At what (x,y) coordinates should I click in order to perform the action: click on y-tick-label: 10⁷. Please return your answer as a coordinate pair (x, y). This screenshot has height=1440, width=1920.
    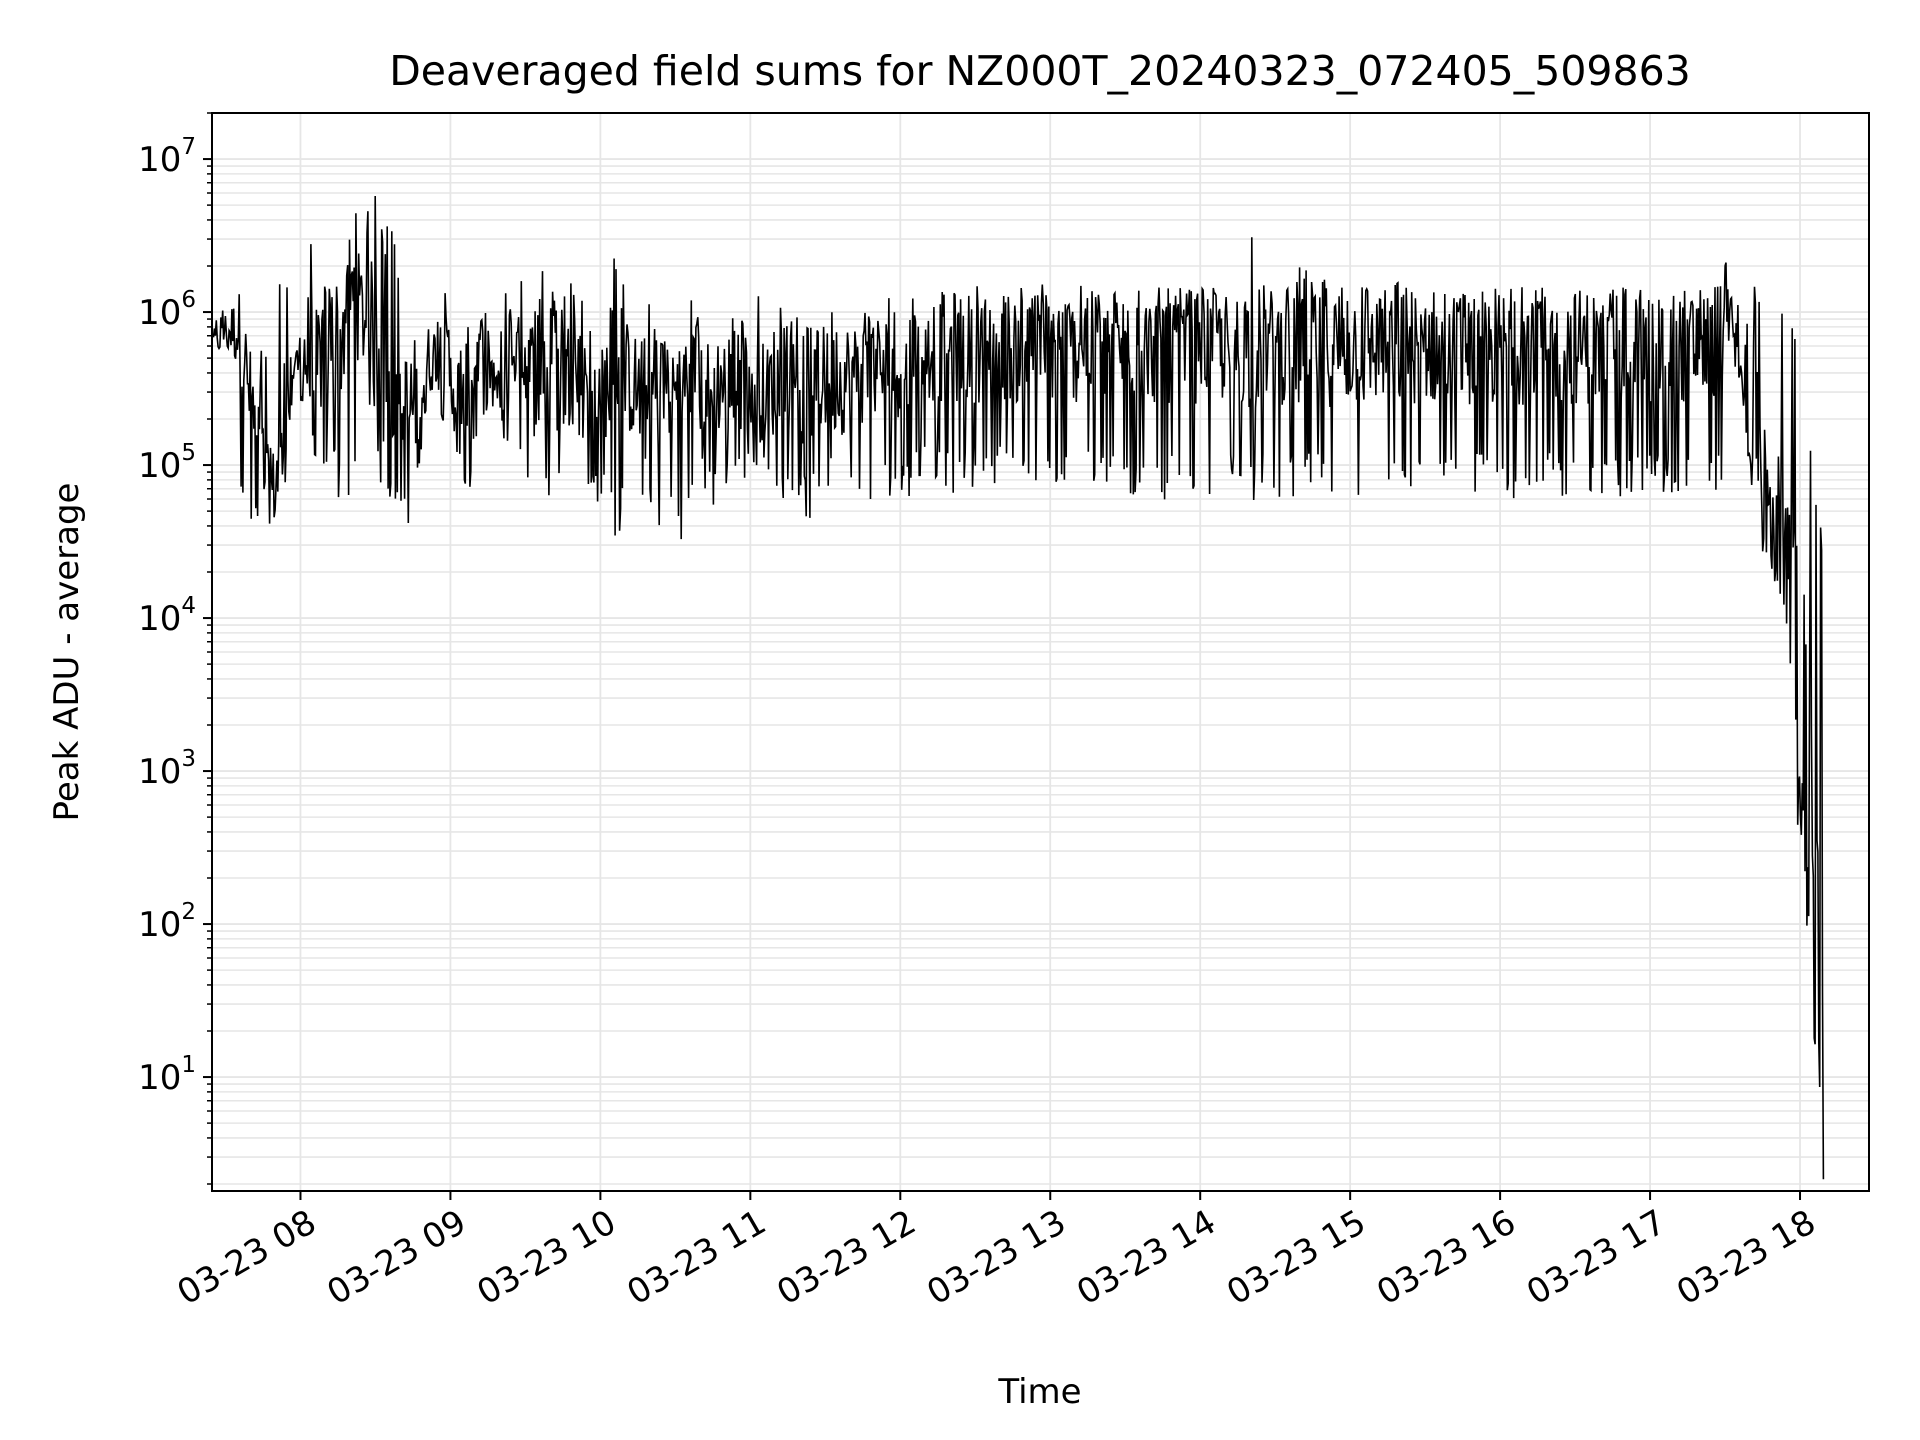
    Looking at the image, I should click on (167, 157).